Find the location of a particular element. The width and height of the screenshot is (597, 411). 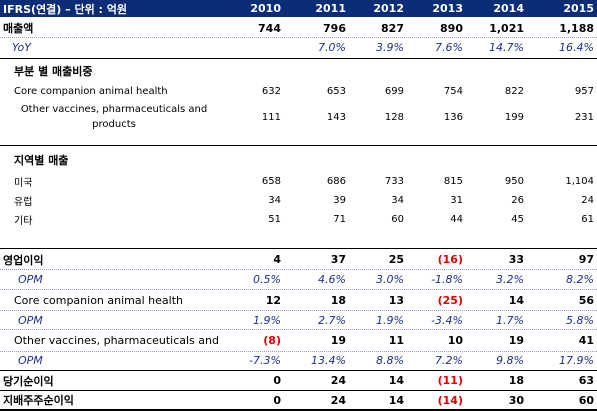

header-row-value-3: 2013 is located at coordinates (447, 8).